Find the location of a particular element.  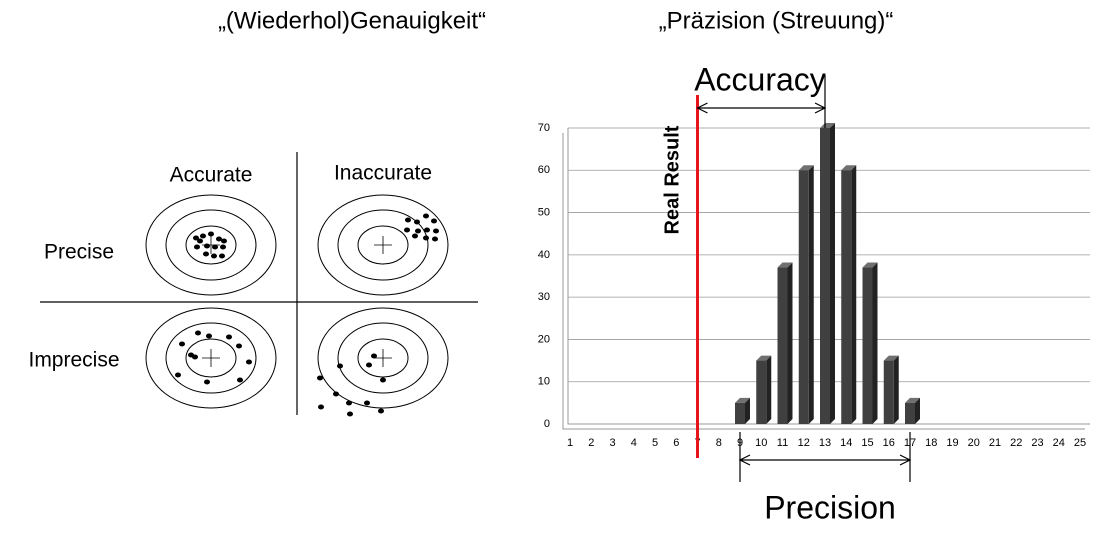

x-tick-label: 4 is located at coordinates (634, 443).